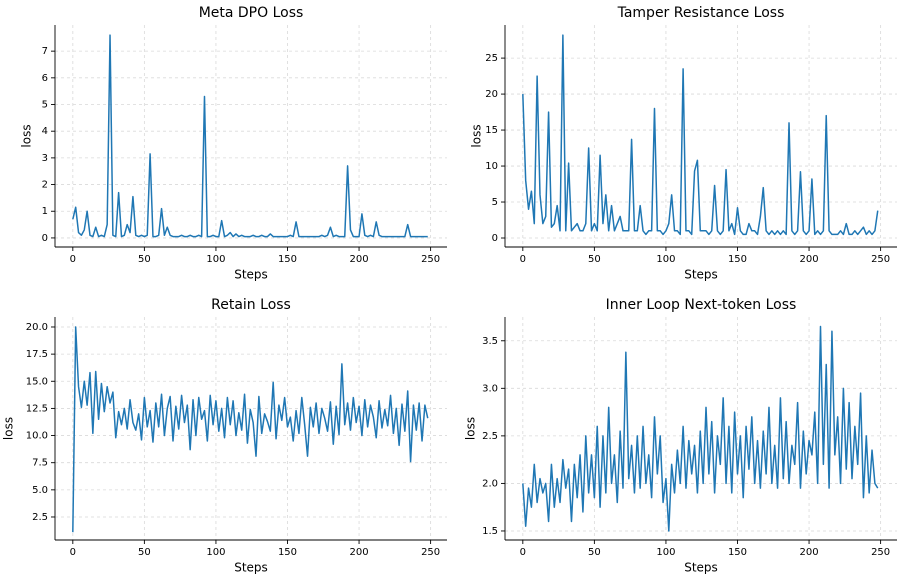 This screenshot has width=905, height=582. What do you see at coordinates (45, 158) in the screenshot?
I see `y-tick-label: 3` at bounding box center [45, 158].